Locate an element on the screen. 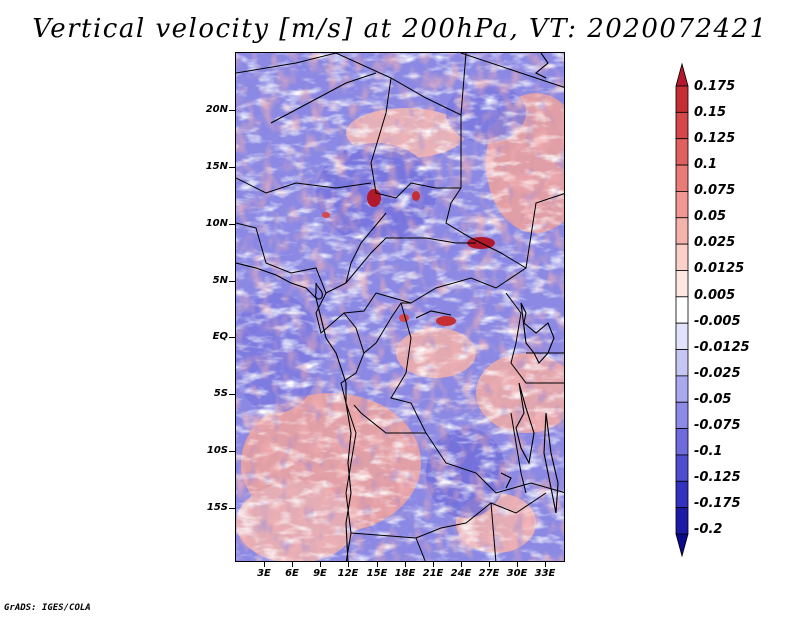 Image resolution: width=800 pixels, height=618 pixels. lat-label-20n: 20N is located at coordinates (216, 109).